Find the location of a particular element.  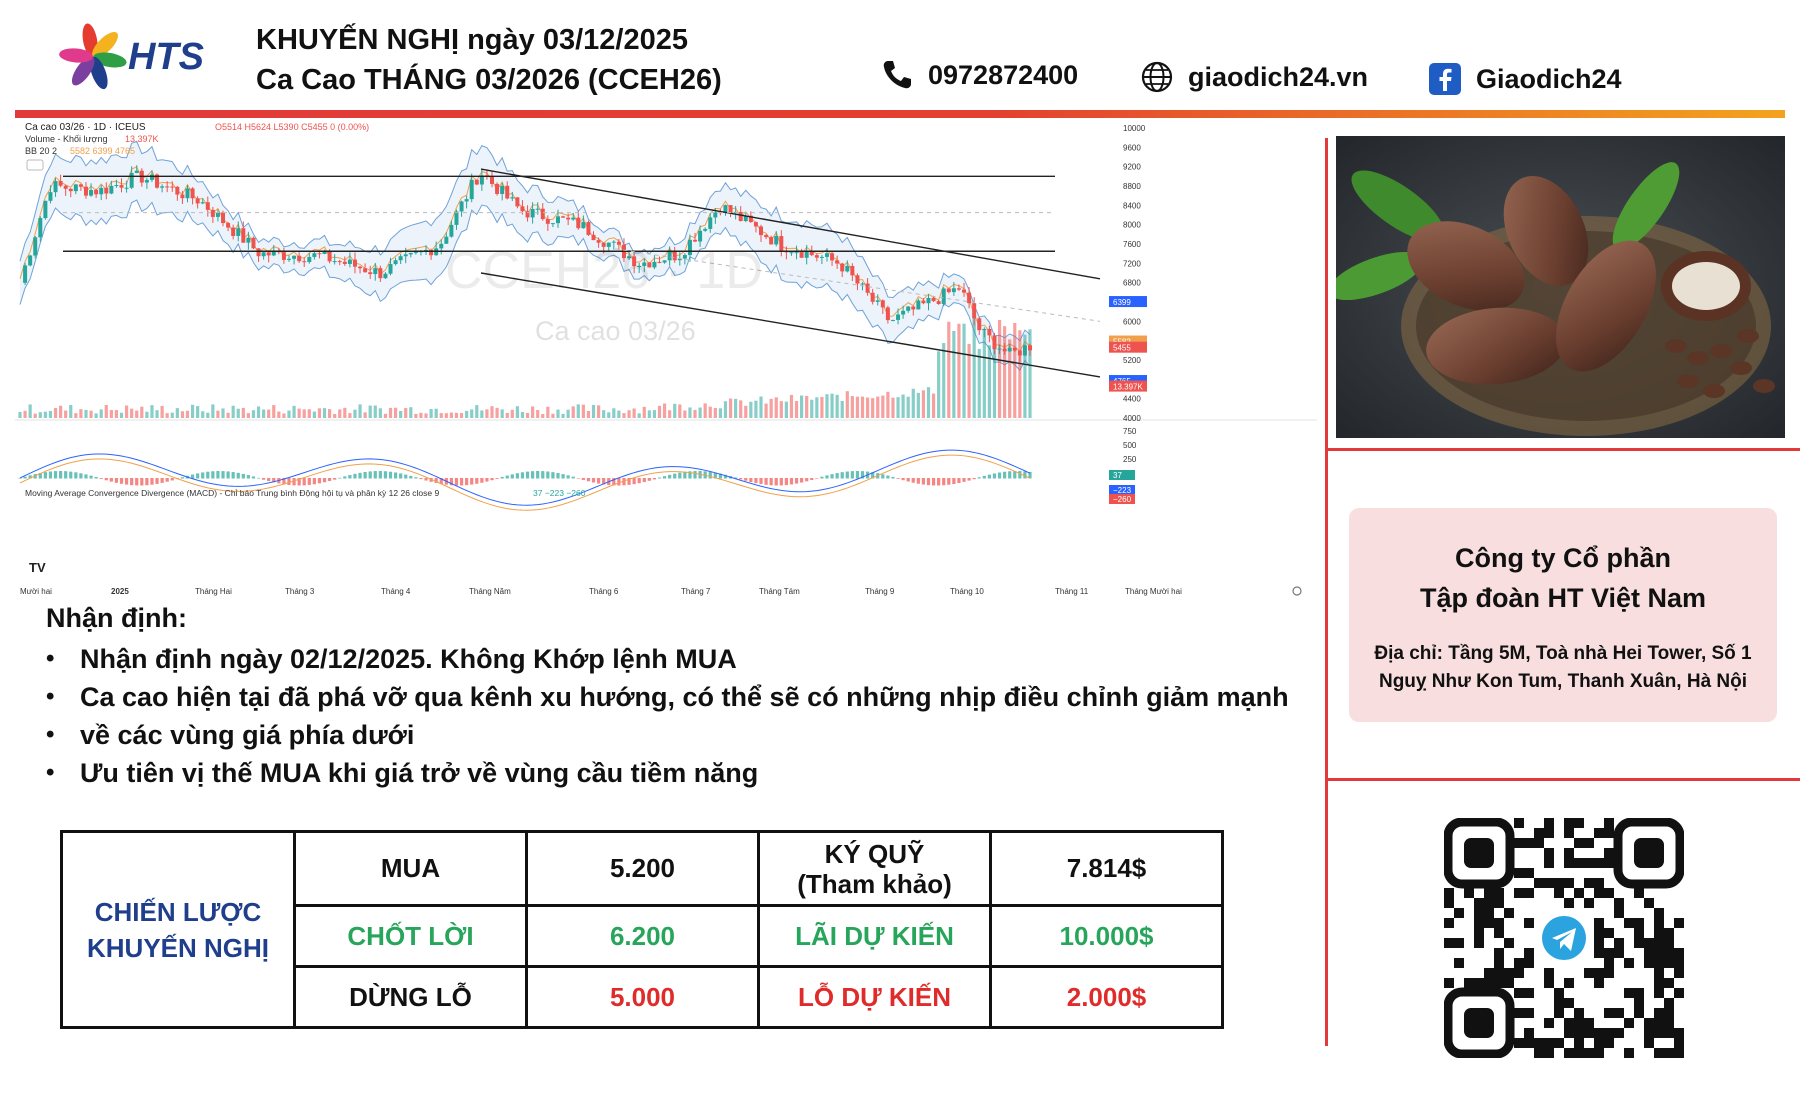

expected-loss-label: LỖ DỰ KIẾN is located at coordinates (874, 997).